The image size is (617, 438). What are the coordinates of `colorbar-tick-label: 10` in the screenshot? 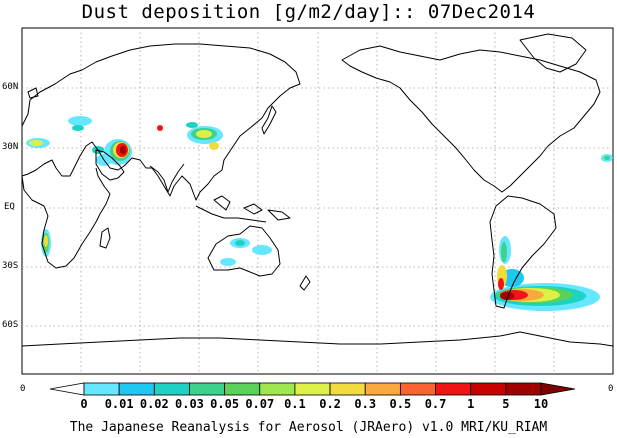 It's located at (541, 404).